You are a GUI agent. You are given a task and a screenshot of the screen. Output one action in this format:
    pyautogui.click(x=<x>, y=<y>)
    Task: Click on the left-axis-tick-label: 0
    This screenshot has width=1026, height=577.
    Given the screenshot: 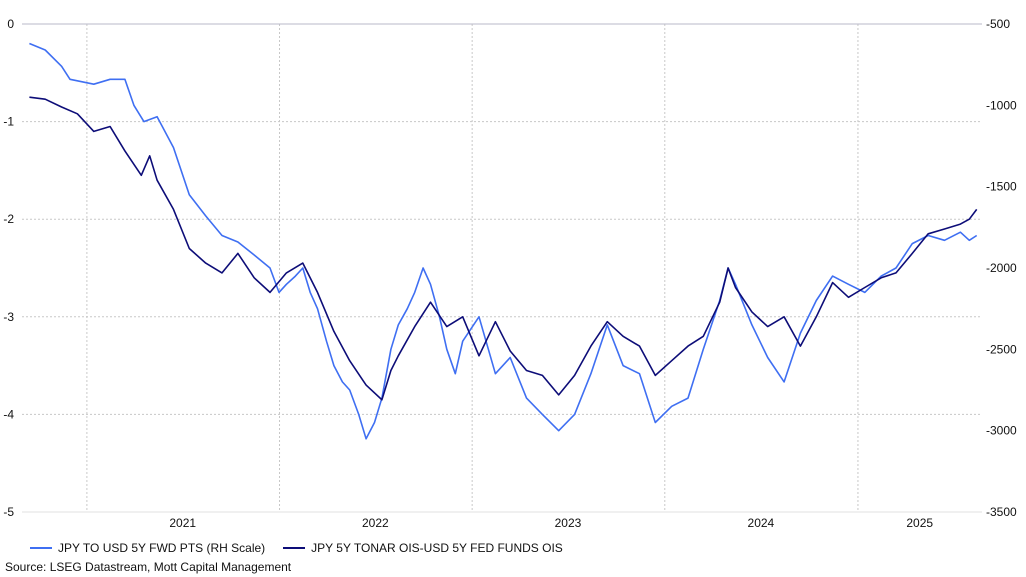 What is the action you would take?
    pyautogui.click(x=10, y=24)
    